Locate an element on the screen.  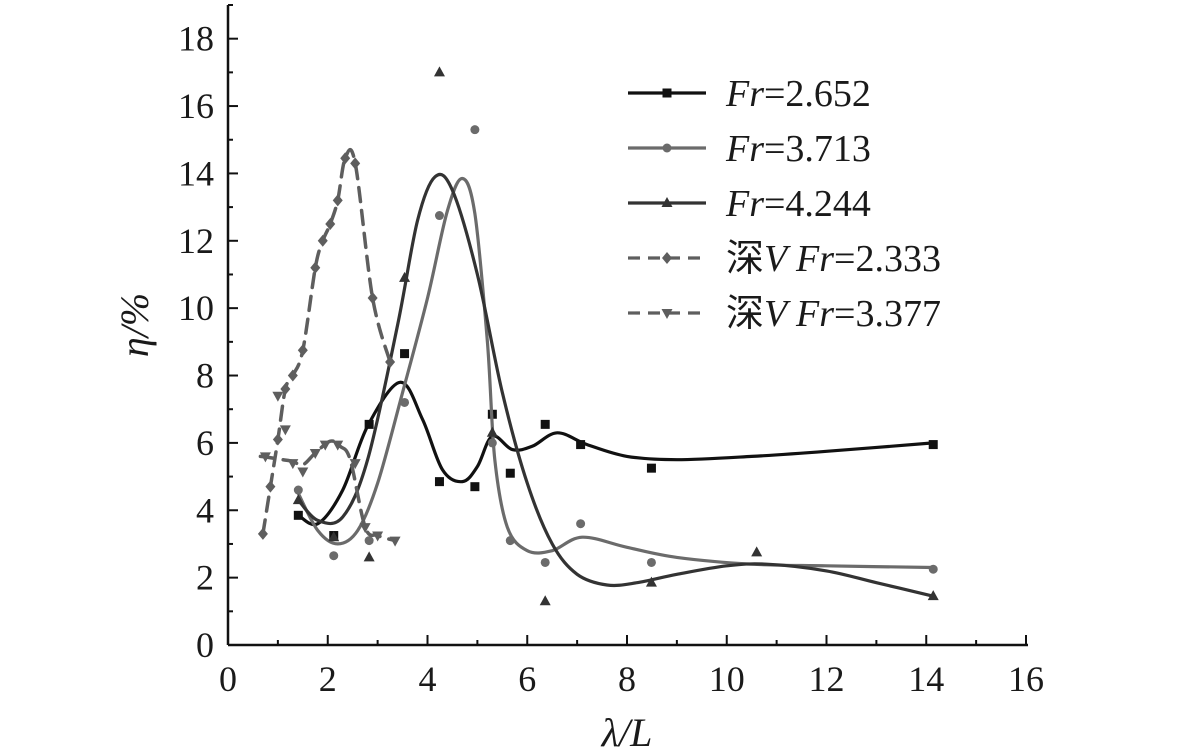
legend-label: Fr=3.713 is located at coordinates (798, 149).